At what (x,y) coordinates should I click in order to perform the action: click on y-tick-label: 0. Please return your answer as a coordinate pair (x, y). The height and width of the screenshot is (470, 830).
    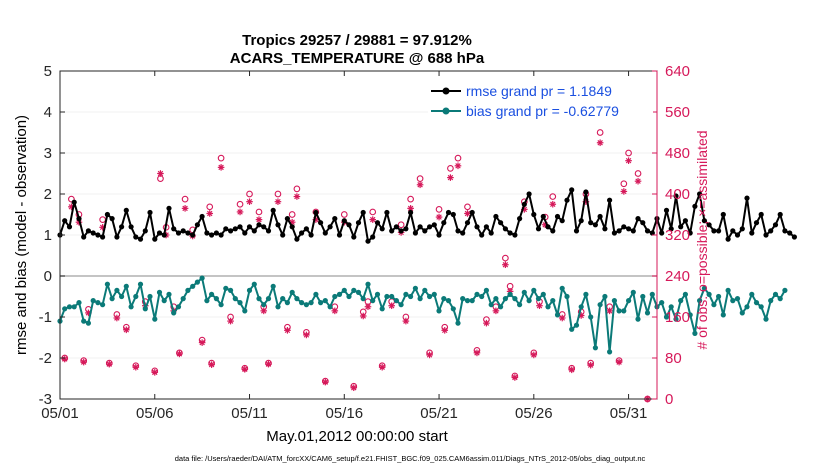
    Looking at the image, I should click on (48, 276).